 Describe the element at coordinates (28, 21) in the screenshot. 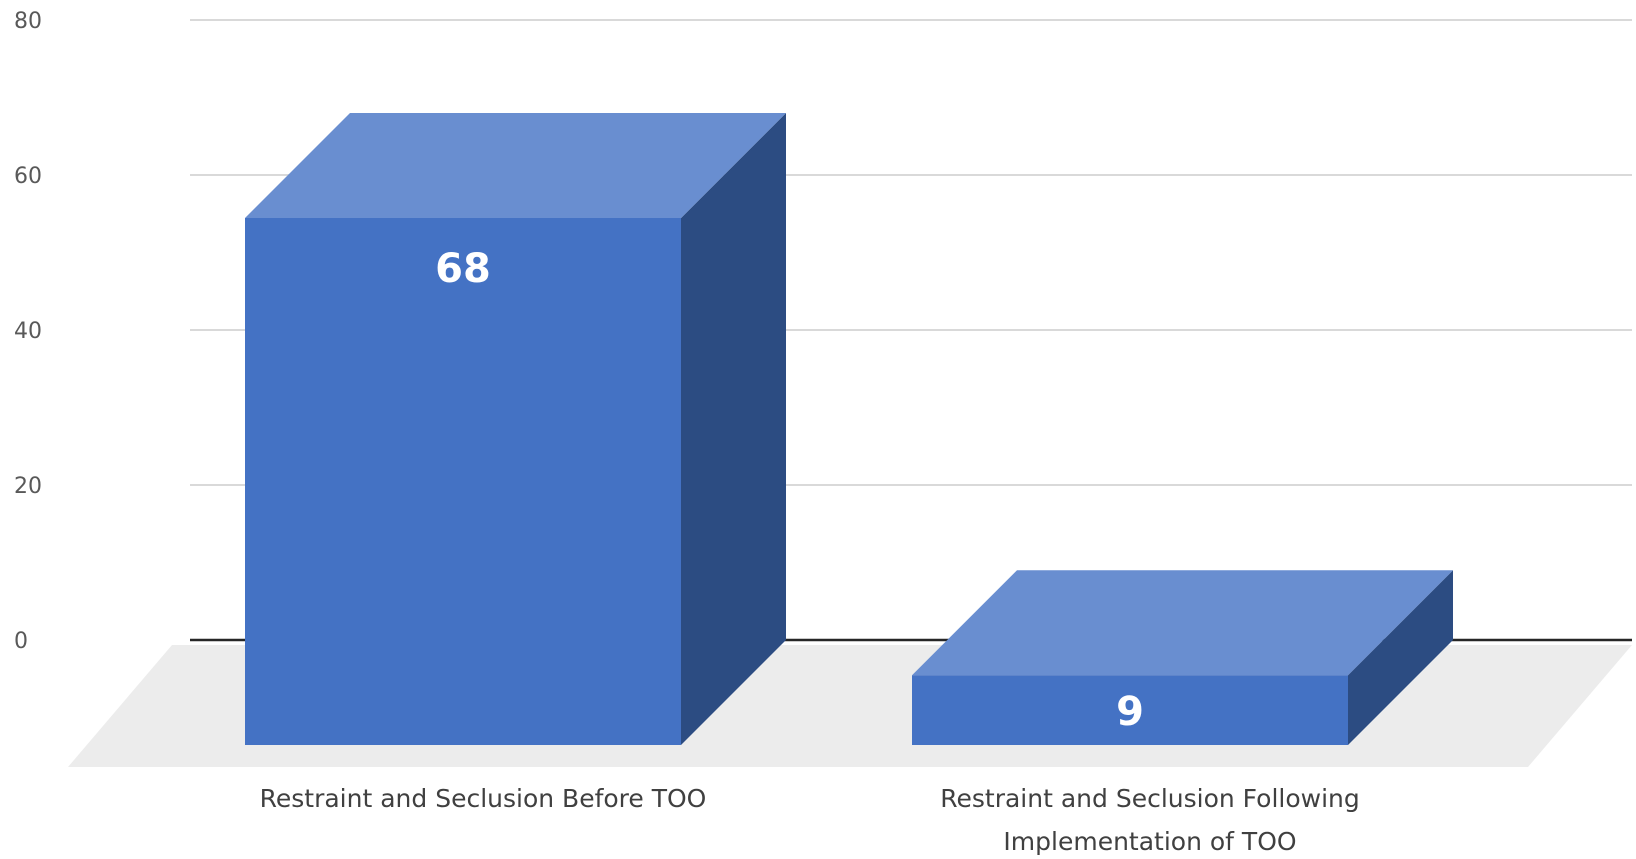

I see `y-tick-label: 80` at that location.